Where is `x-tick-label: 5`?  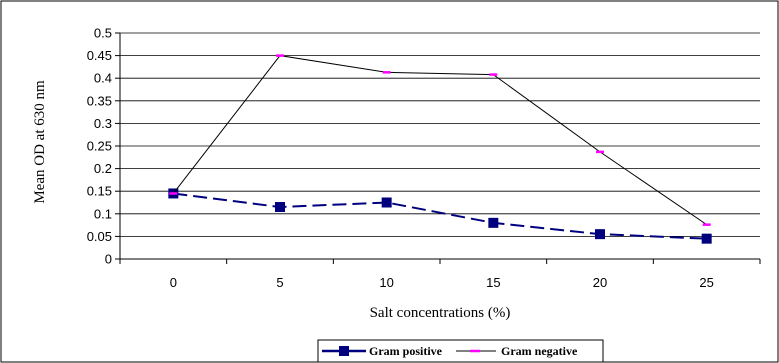 x-tick-label: 5 is located at coordinates (279, 282).